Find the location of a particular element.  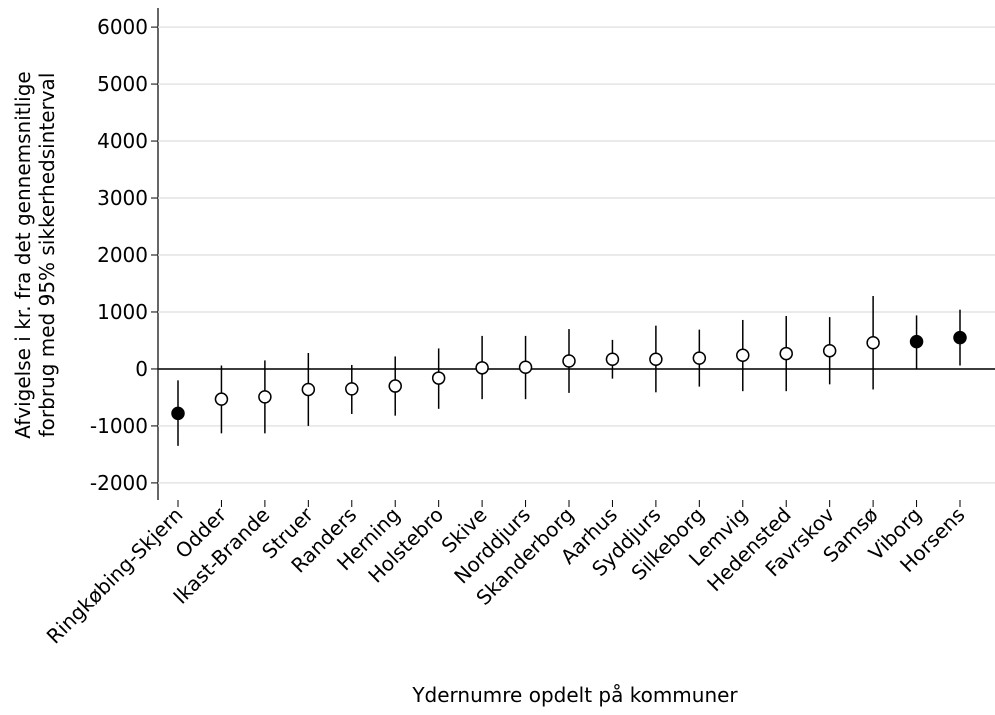

y-axis-title: forbrug med 95% sikkerhedsinterval is located at coordinates (47, 255).